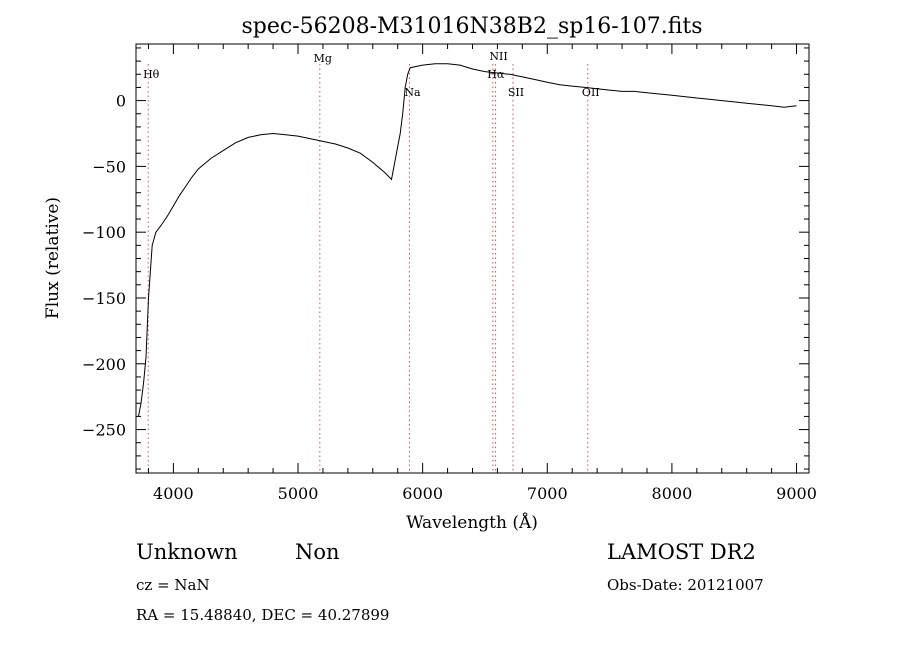 This screenshot has width=900, height=650. Describe the element at coordinates (796, 493) in the screenshot. I see `x-tick-label: 9000` at that location.